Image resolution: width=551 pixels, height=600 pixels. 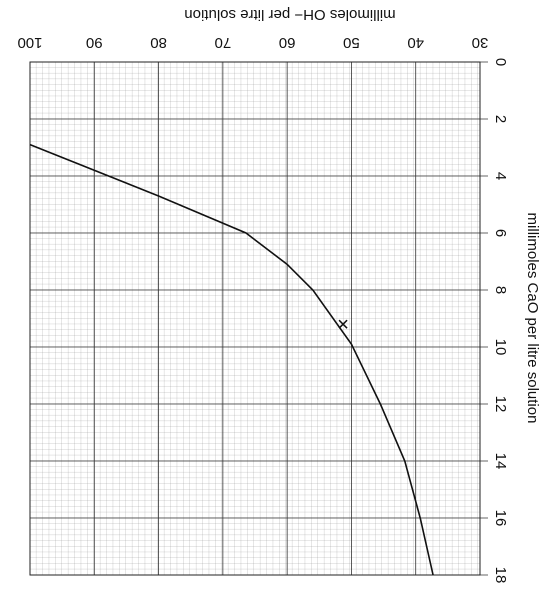 What do you see at coordinates (500, 176) in the screenshot?
I see `y-tick-label: 4` at bounding box center [500, 176].